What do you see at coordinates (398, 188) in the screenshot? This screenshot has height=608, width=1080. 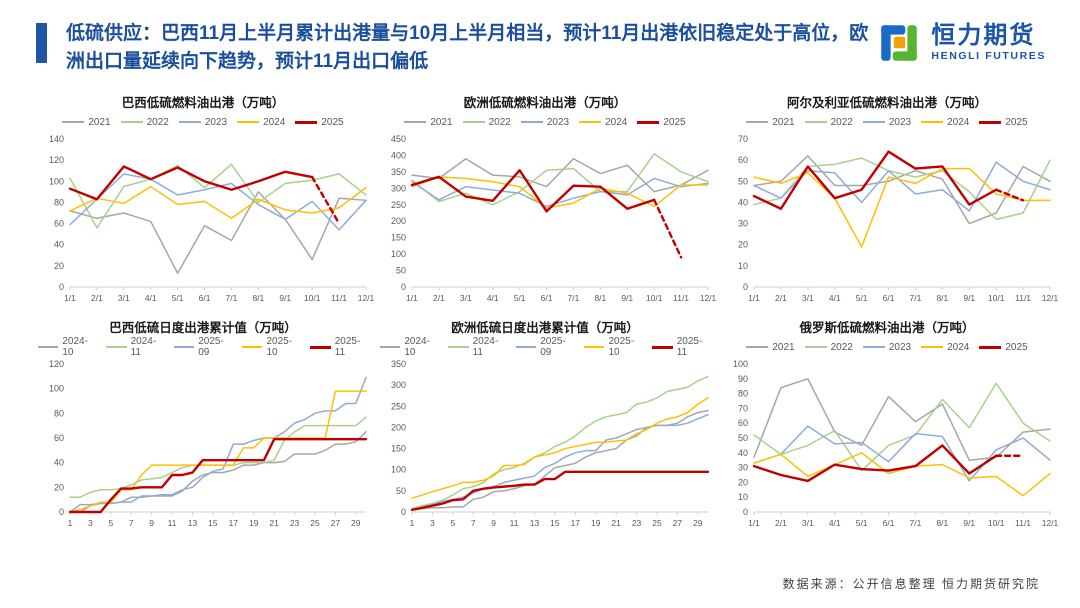 I see `svg-text: 300` at bounding box center [398, 188].